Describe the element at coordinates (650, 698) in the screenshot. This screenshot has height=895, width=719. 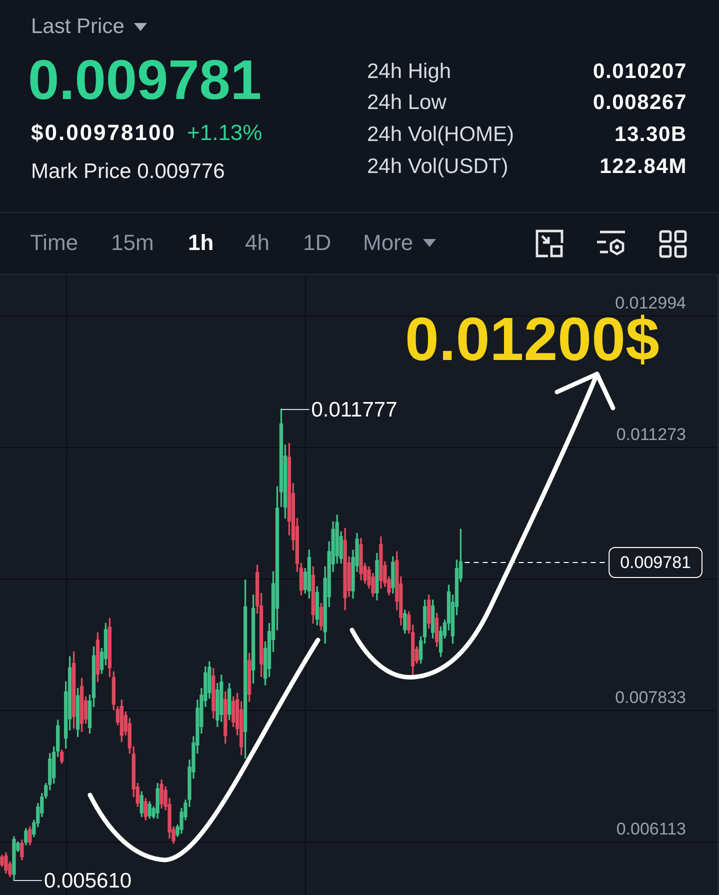
I see `y-tick-label: 0.007833` at that location.